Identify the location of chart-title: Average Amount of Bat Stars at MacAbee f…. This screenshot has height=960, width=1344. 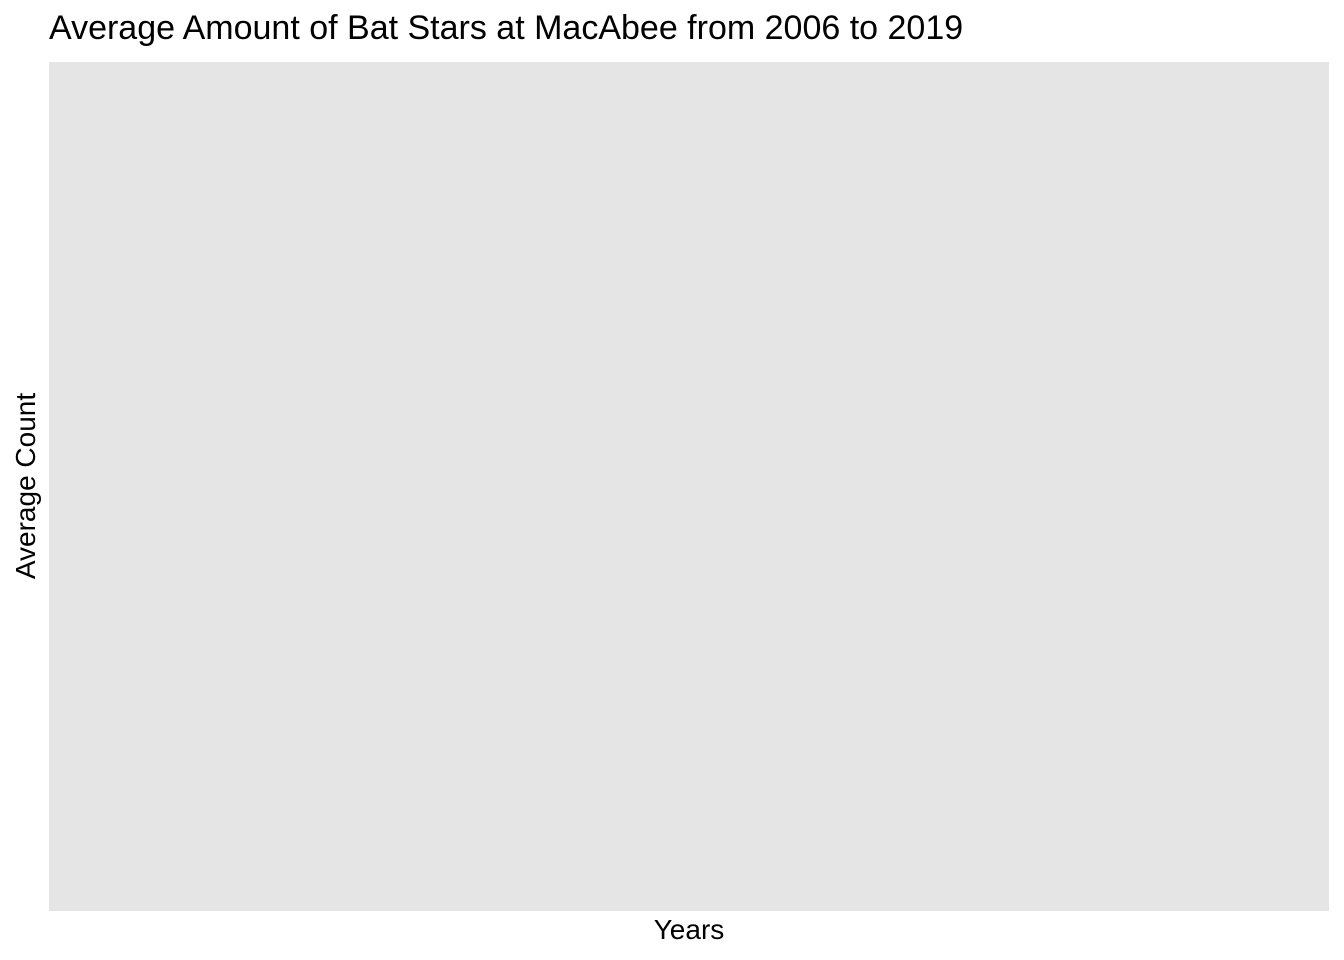
(506, 28).